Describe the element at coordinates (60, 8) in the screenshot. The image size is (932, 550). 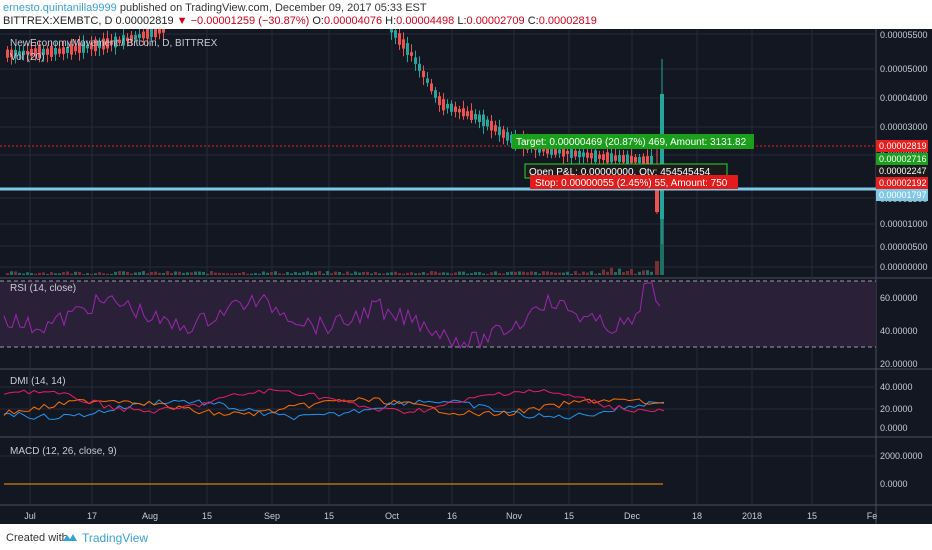
I see `author-link: ernesto.quintanilla9999` at that location.